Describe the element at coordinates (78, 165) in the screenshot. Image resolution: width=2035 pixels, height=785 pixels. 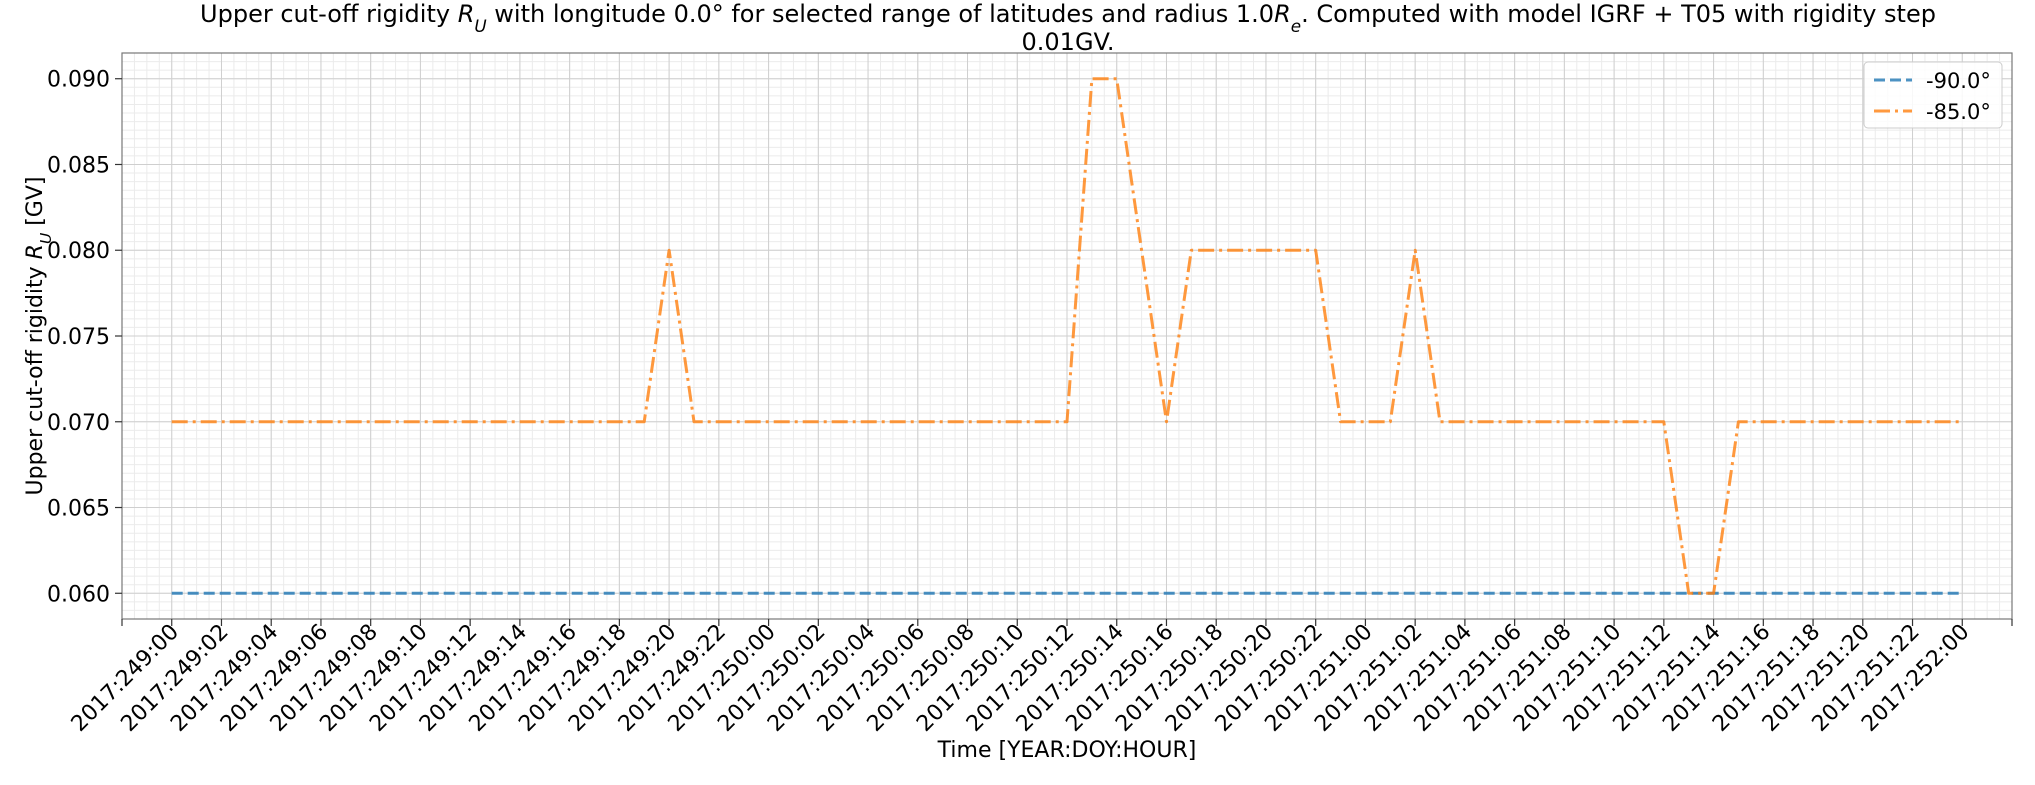
I see `y-tick-label: 0.085` at that location.